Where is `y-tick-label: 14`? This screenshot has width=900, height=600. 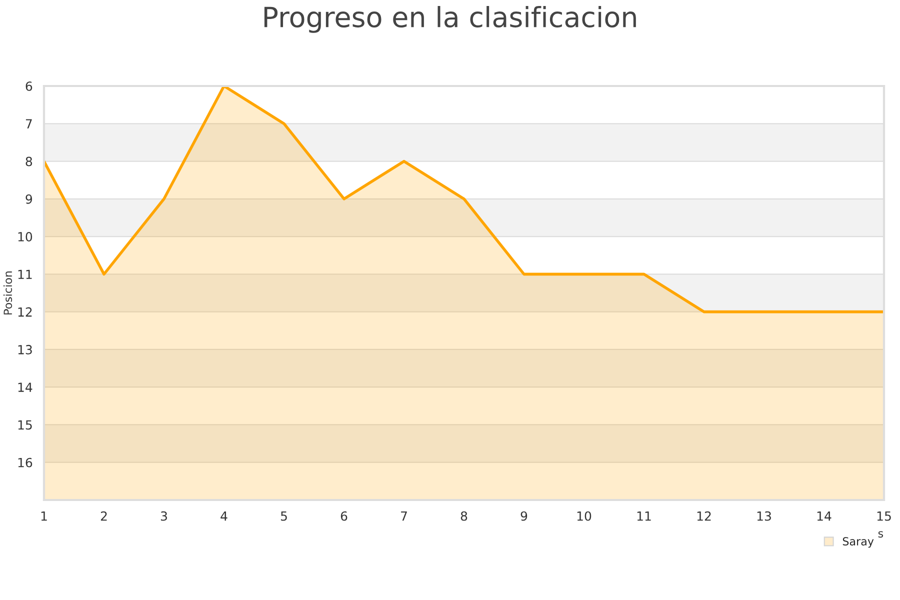 y-tick-label: 14 is located at coordinates (25, 387).